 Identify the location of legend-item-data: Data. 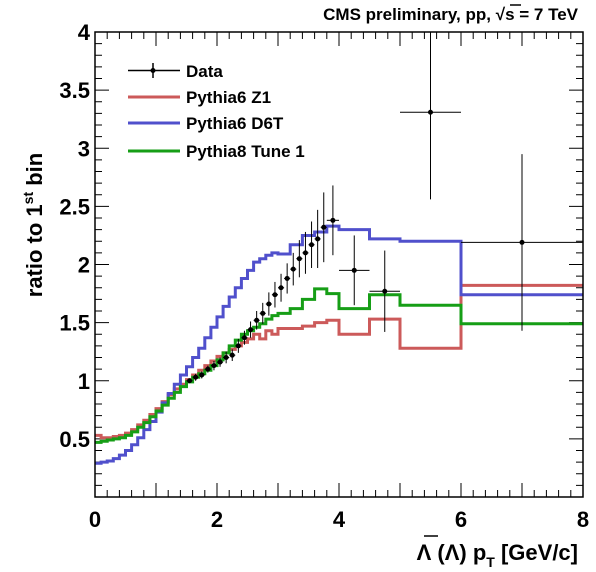
(175, 71).